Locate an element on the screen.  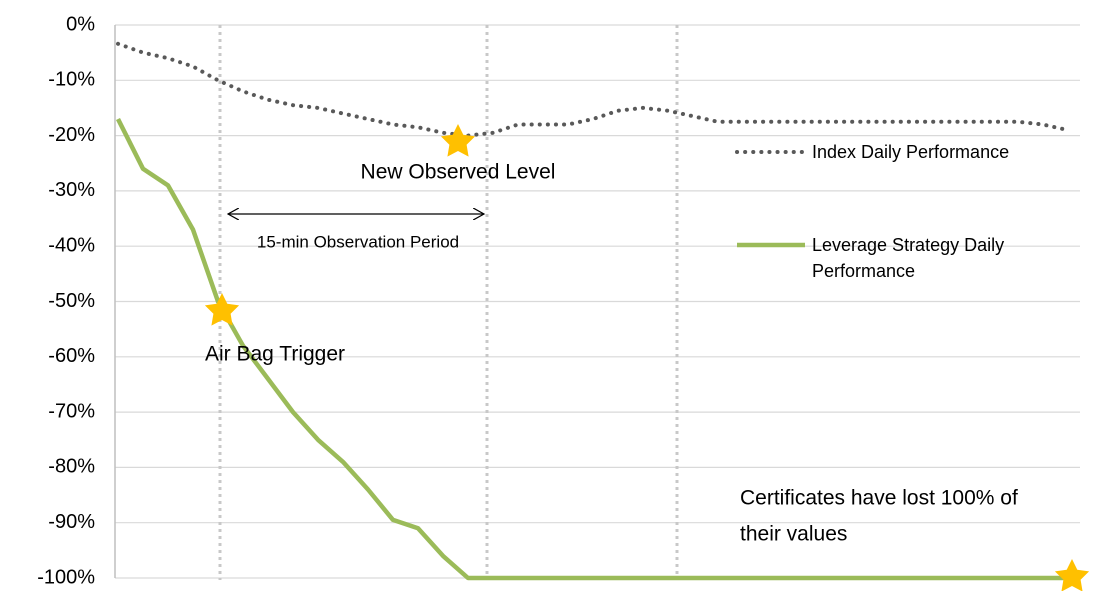
legend-label: Index Daily Performance is located at coordinates (911, 152).